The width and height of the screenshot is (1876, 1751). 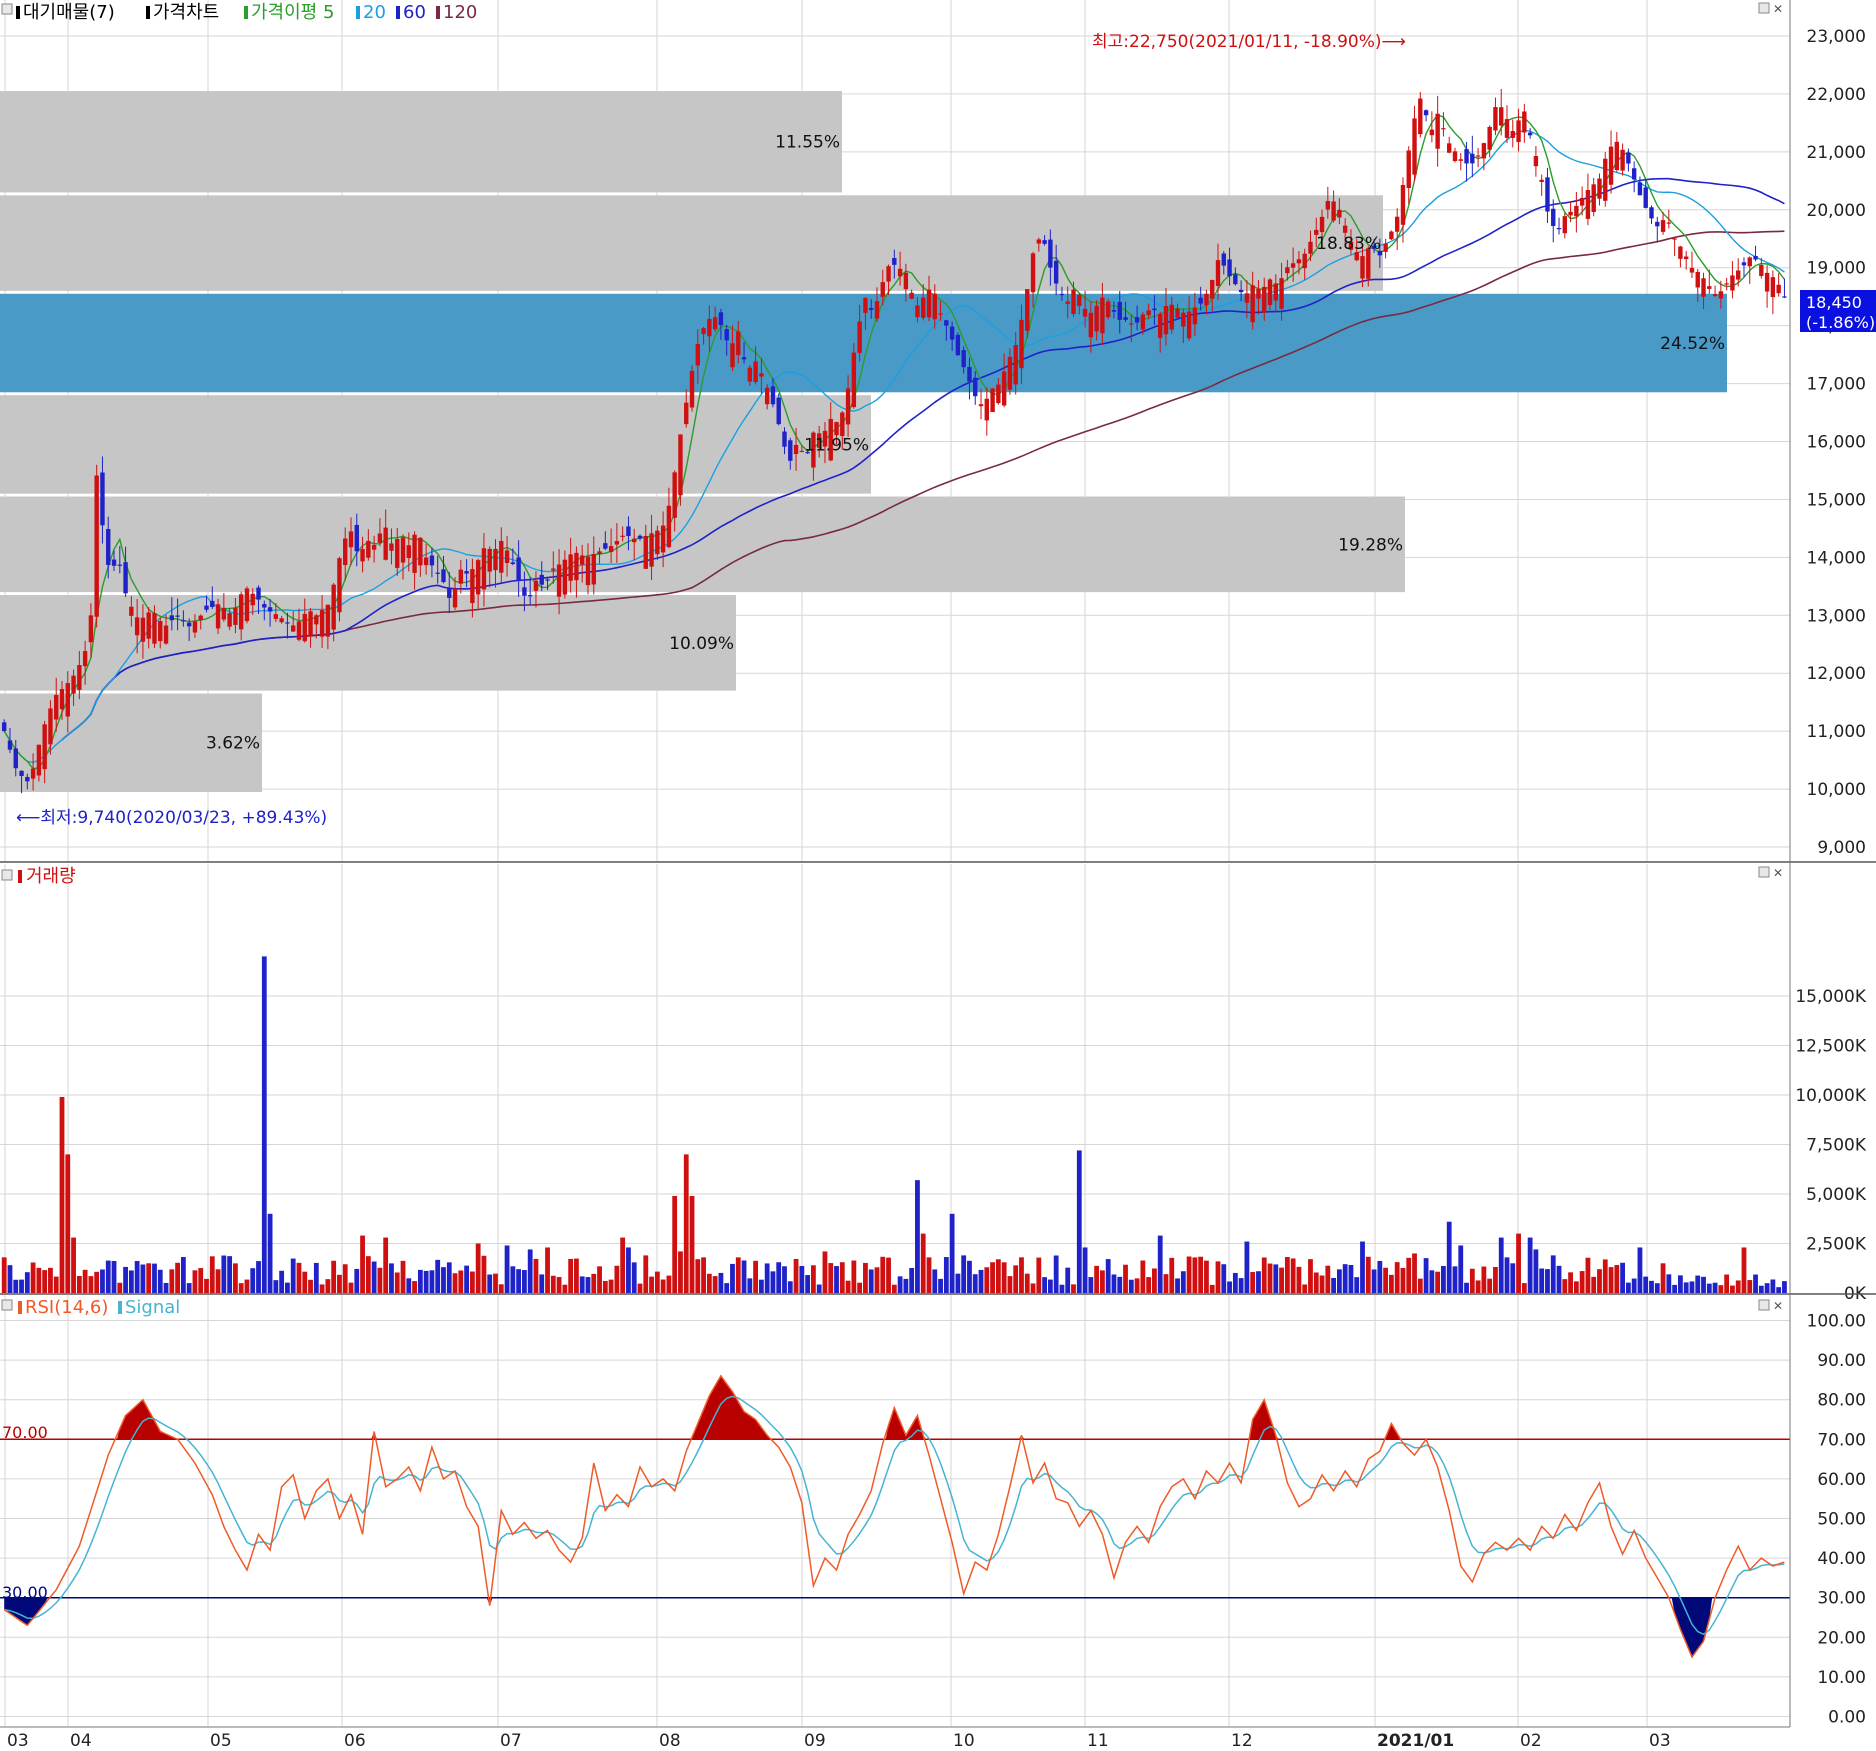 I want to click on current-price-label: 18,450, so click(x=1834, y=302).